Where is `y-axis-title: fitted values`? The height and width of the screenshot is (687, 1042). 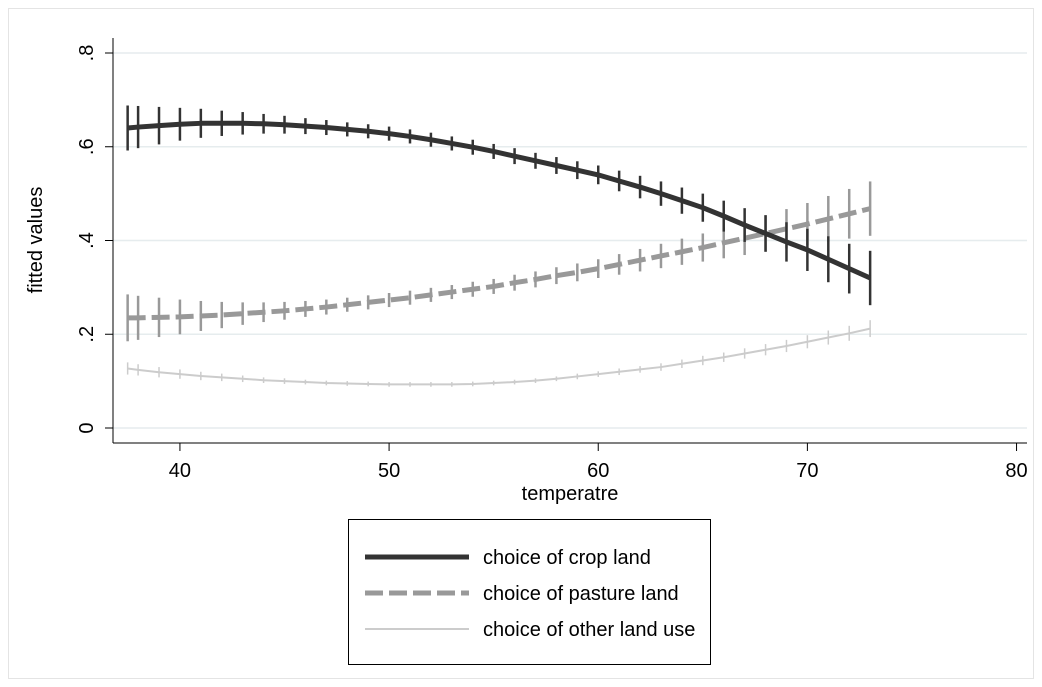 y-axis-title: fitted values is located at coordinates (36, 240).